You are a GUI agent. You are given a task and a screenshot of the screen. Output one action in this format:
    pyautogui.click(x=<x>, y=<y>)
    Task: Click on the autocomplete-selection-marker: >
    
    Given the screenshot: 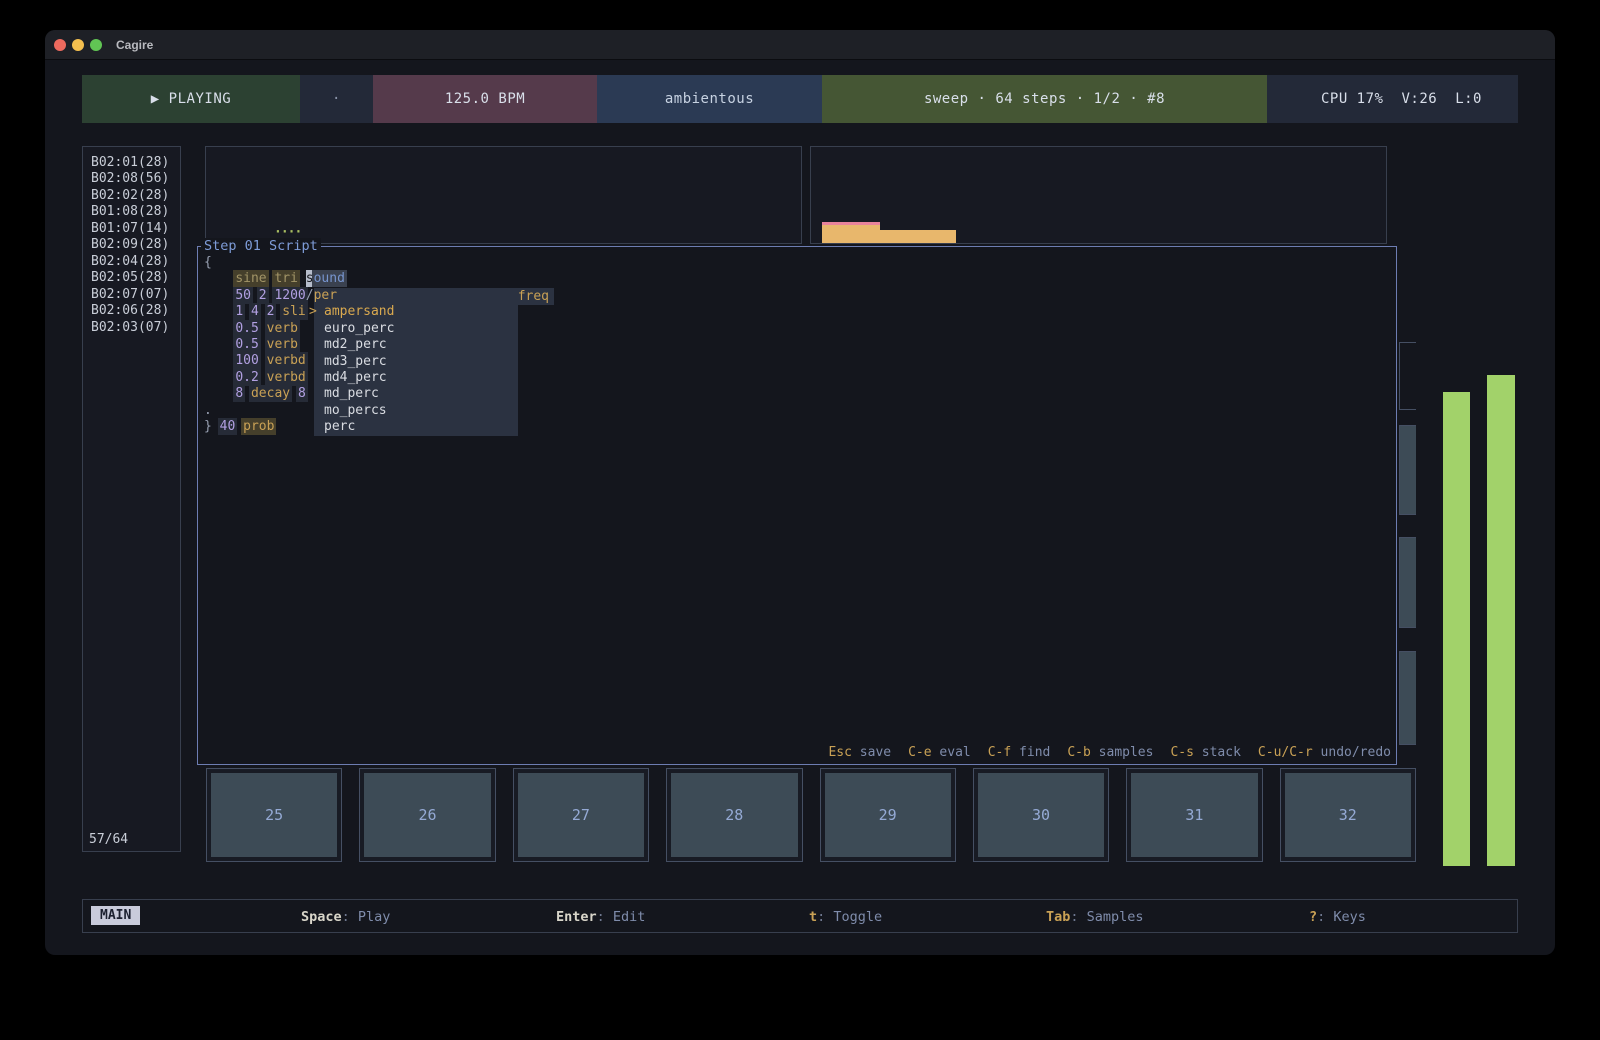 What is the action you would take?
    pyautogui.click(x=313, y=312)
    